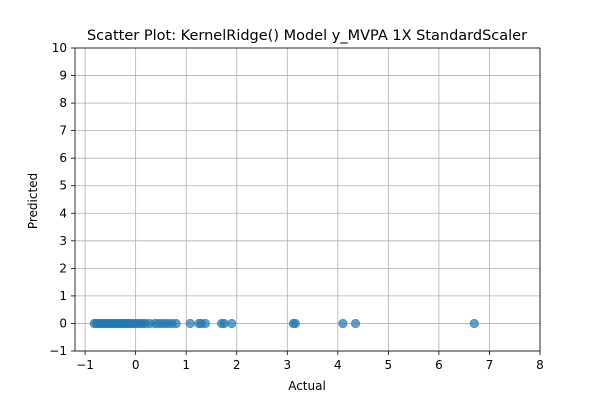 Image resolution: width=600 pixels, height=400 pixels. I want to click on y-tick-label: 8, so click(63, 103).